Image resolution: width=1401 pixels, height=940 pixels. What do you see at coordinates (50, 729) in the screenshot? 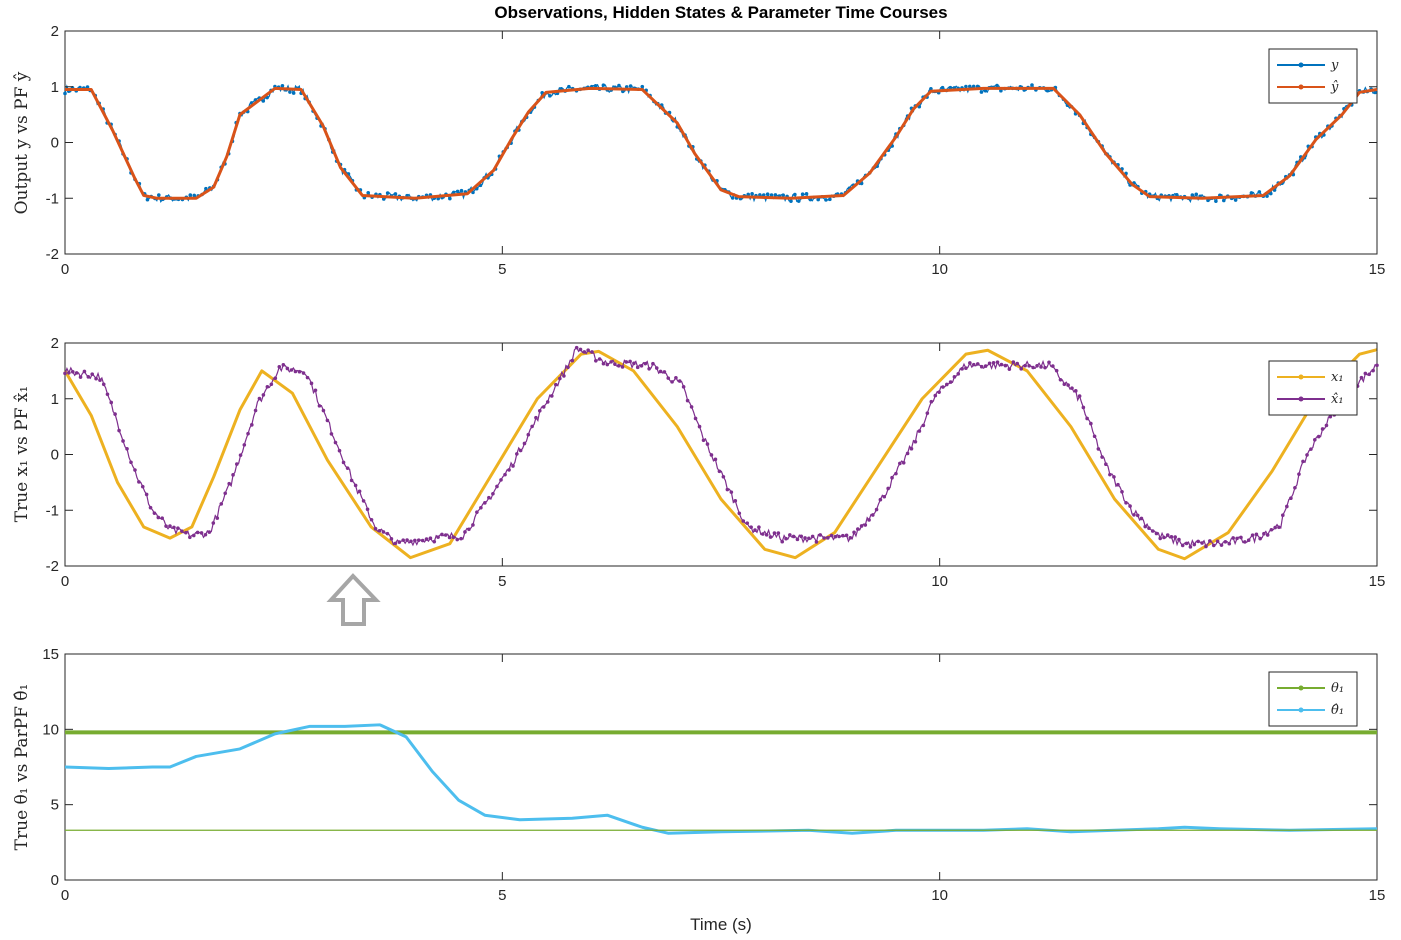
I see `y-tick-label: 10` at bounding box center [50, 729].